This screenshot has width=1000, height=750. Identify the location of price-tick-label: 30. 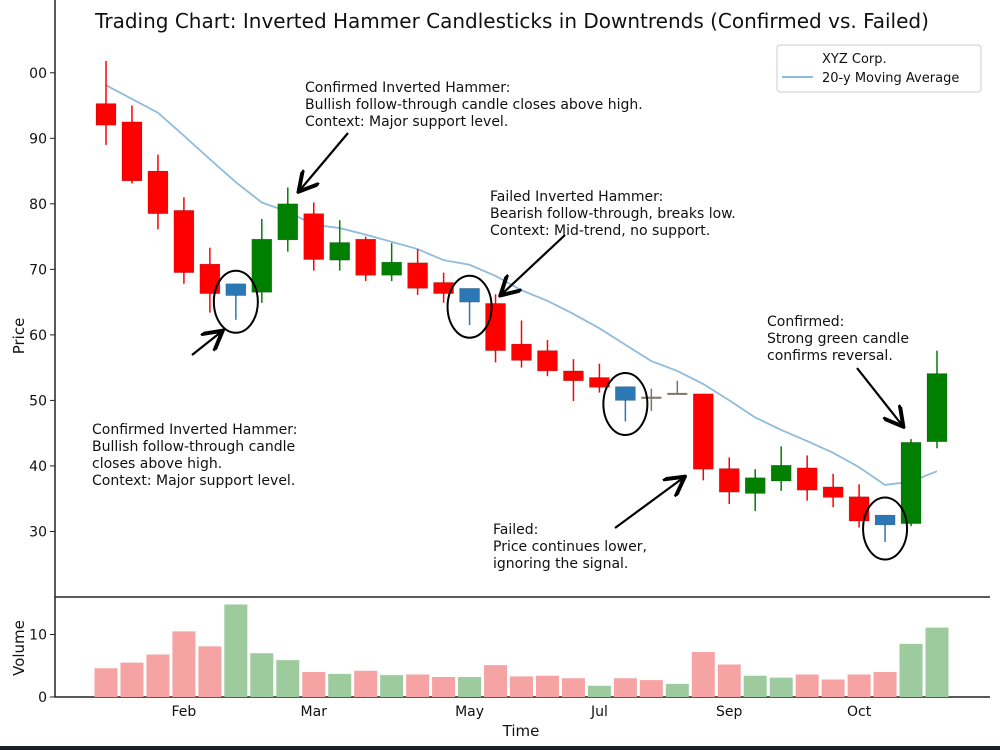
(38, 532).